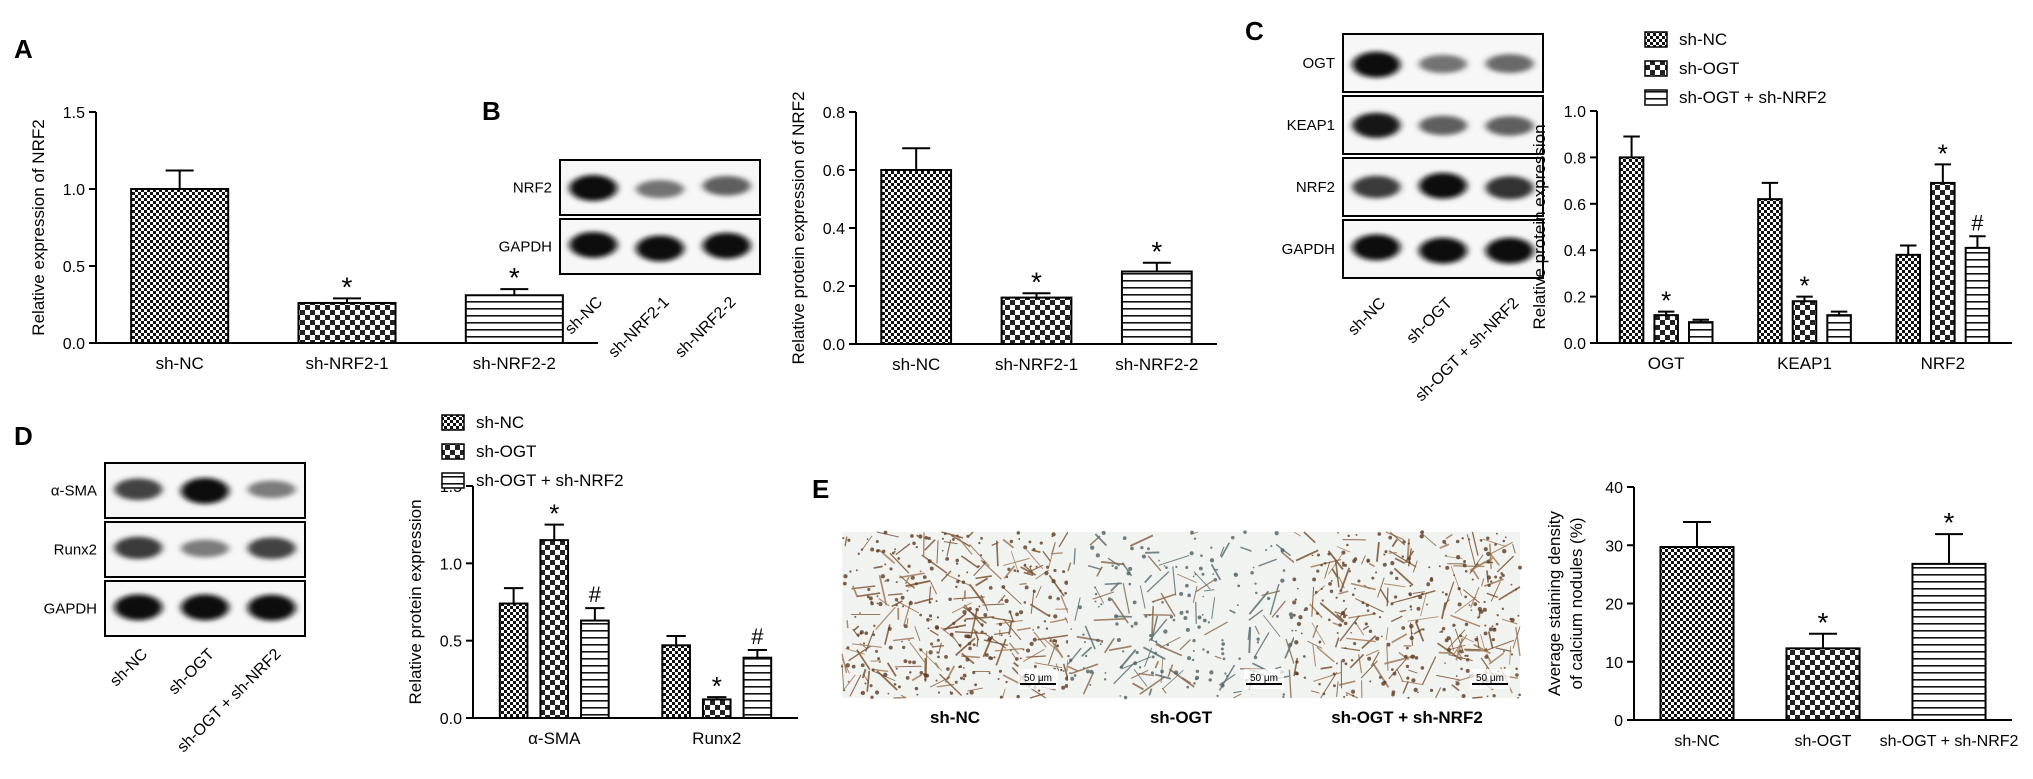  I want to click on micrograph-label: sh-OGT, so click(1181, 717).